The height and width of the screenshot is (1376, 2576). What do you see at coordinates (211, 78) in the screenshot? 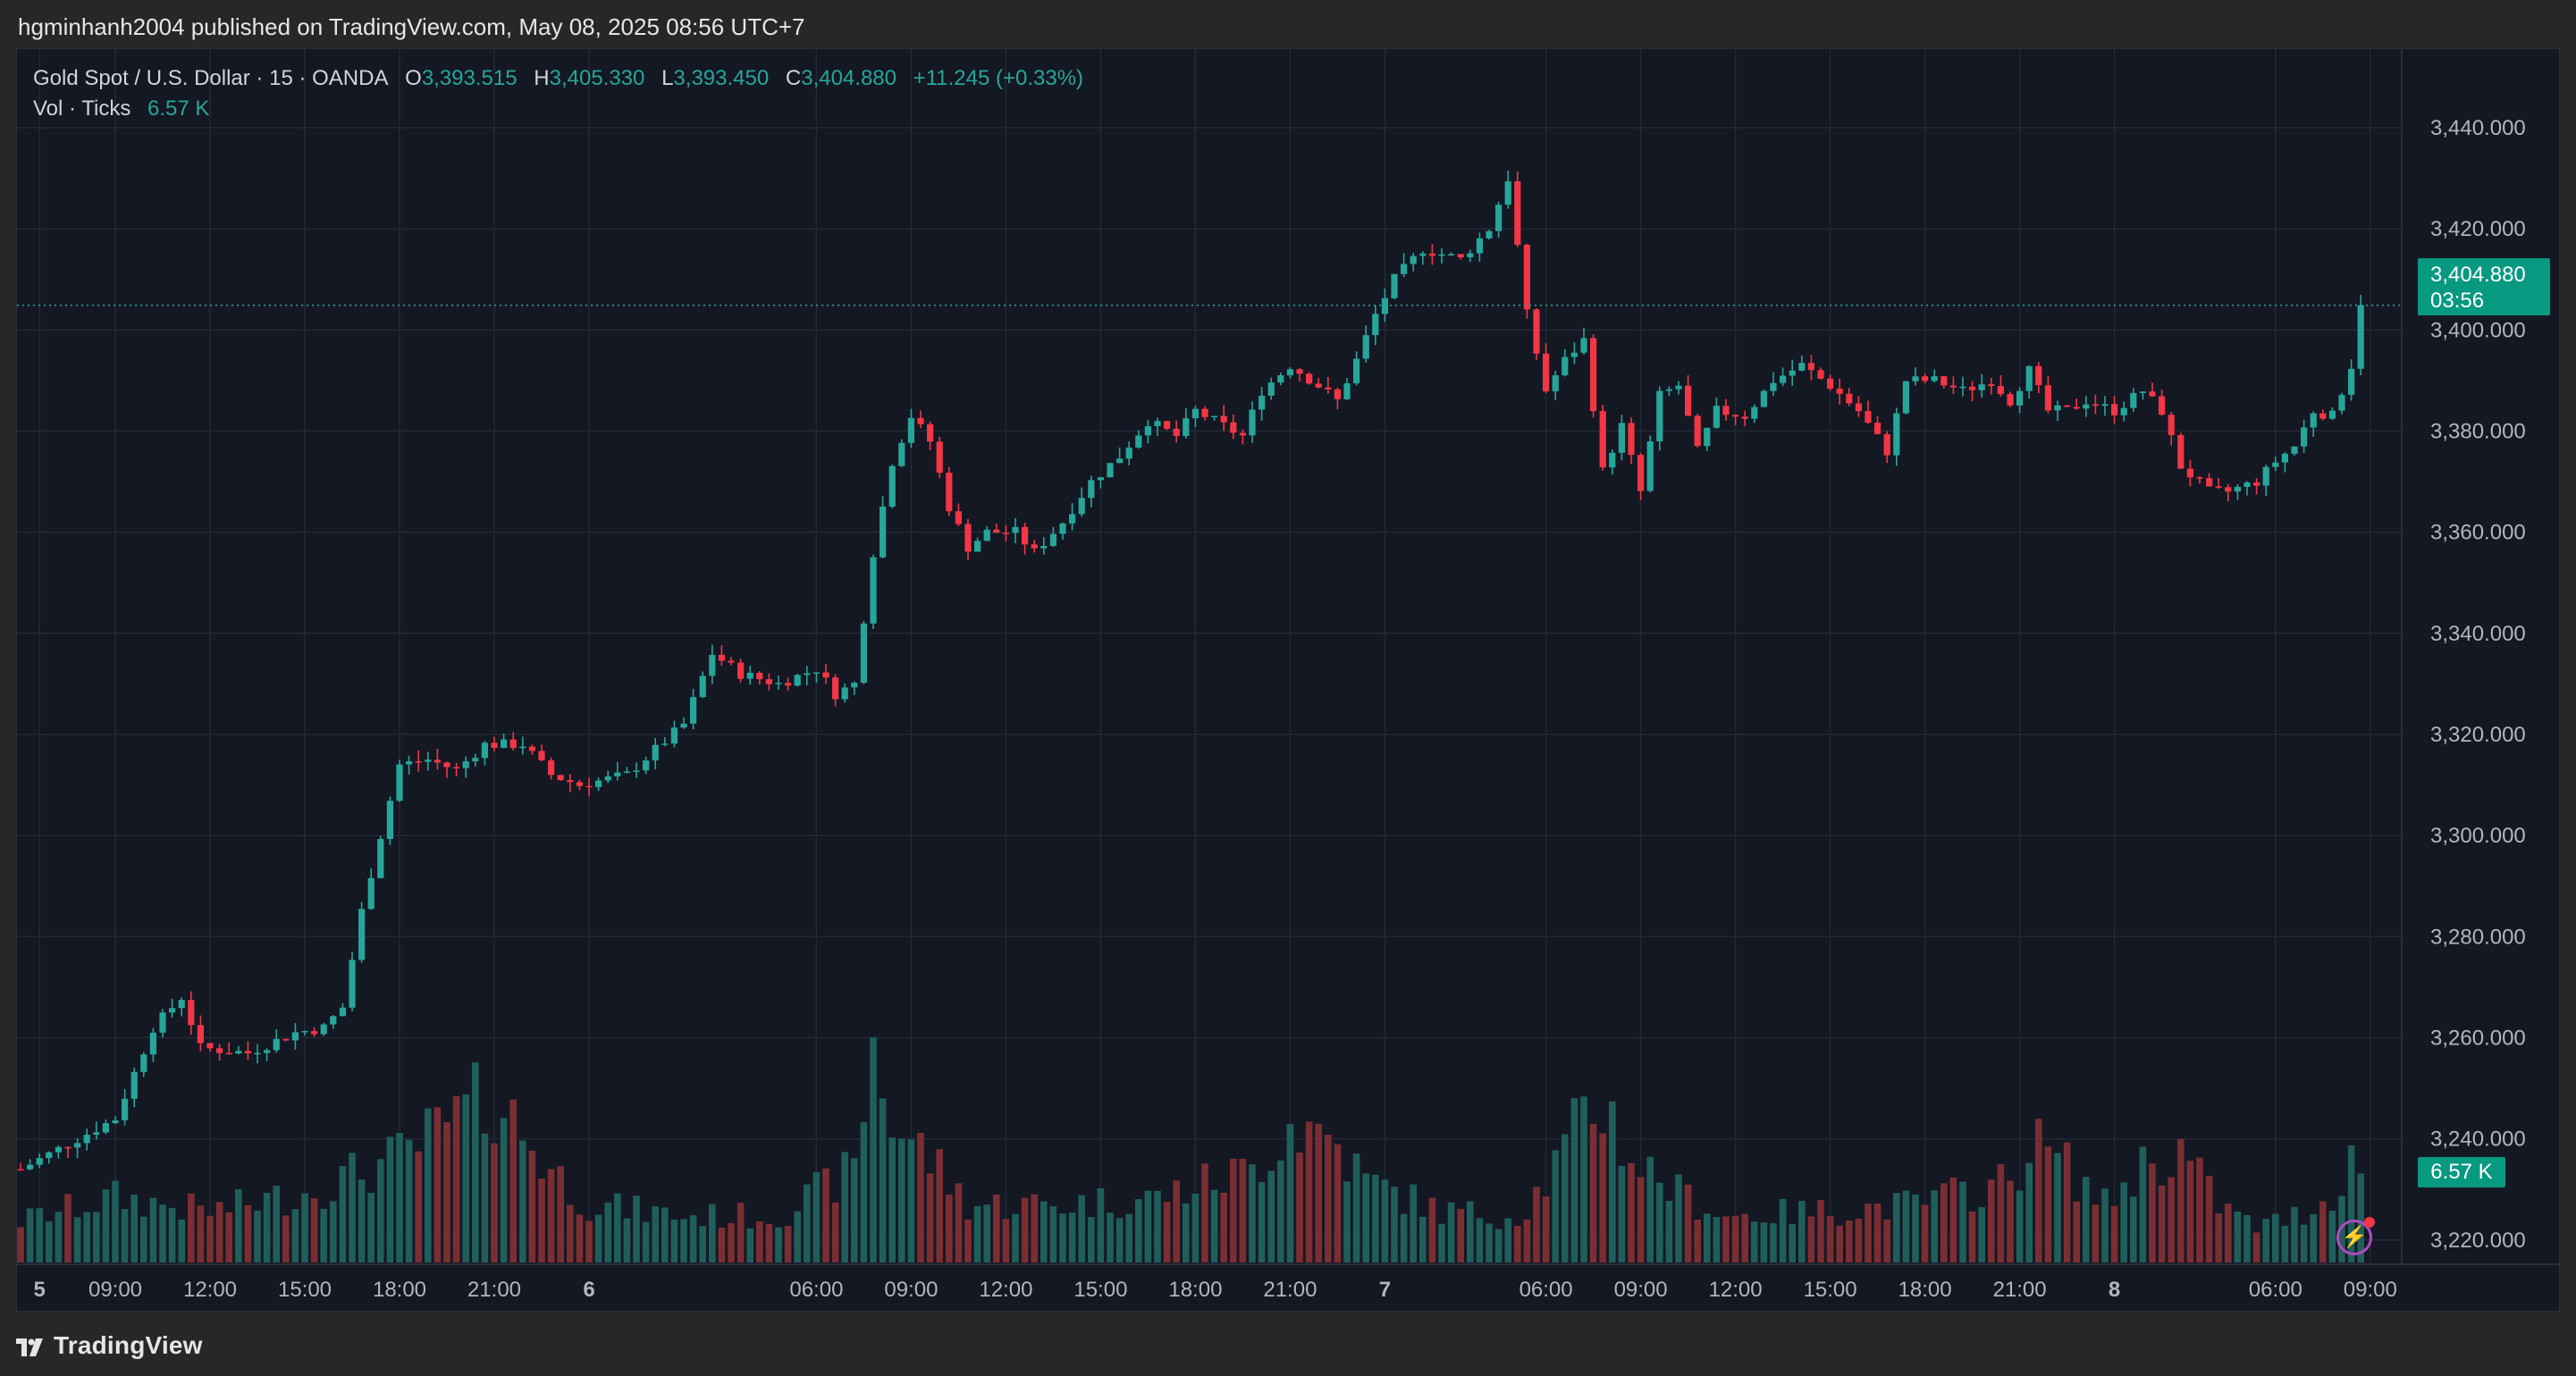
I see `symbol-label: Gold Spot / U.S. Dollar · 15 · OANDA` at bounding box center [211, 78].